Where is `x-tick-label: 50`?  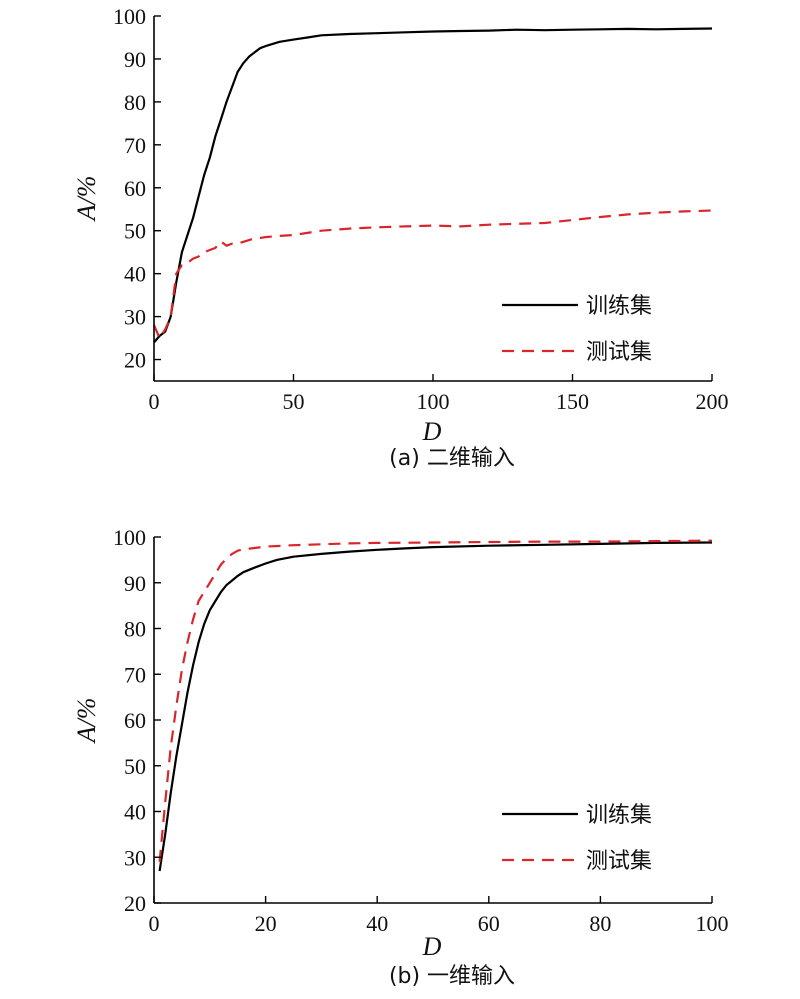 x-tick-label: 50 is located at coordinates (294, 401).